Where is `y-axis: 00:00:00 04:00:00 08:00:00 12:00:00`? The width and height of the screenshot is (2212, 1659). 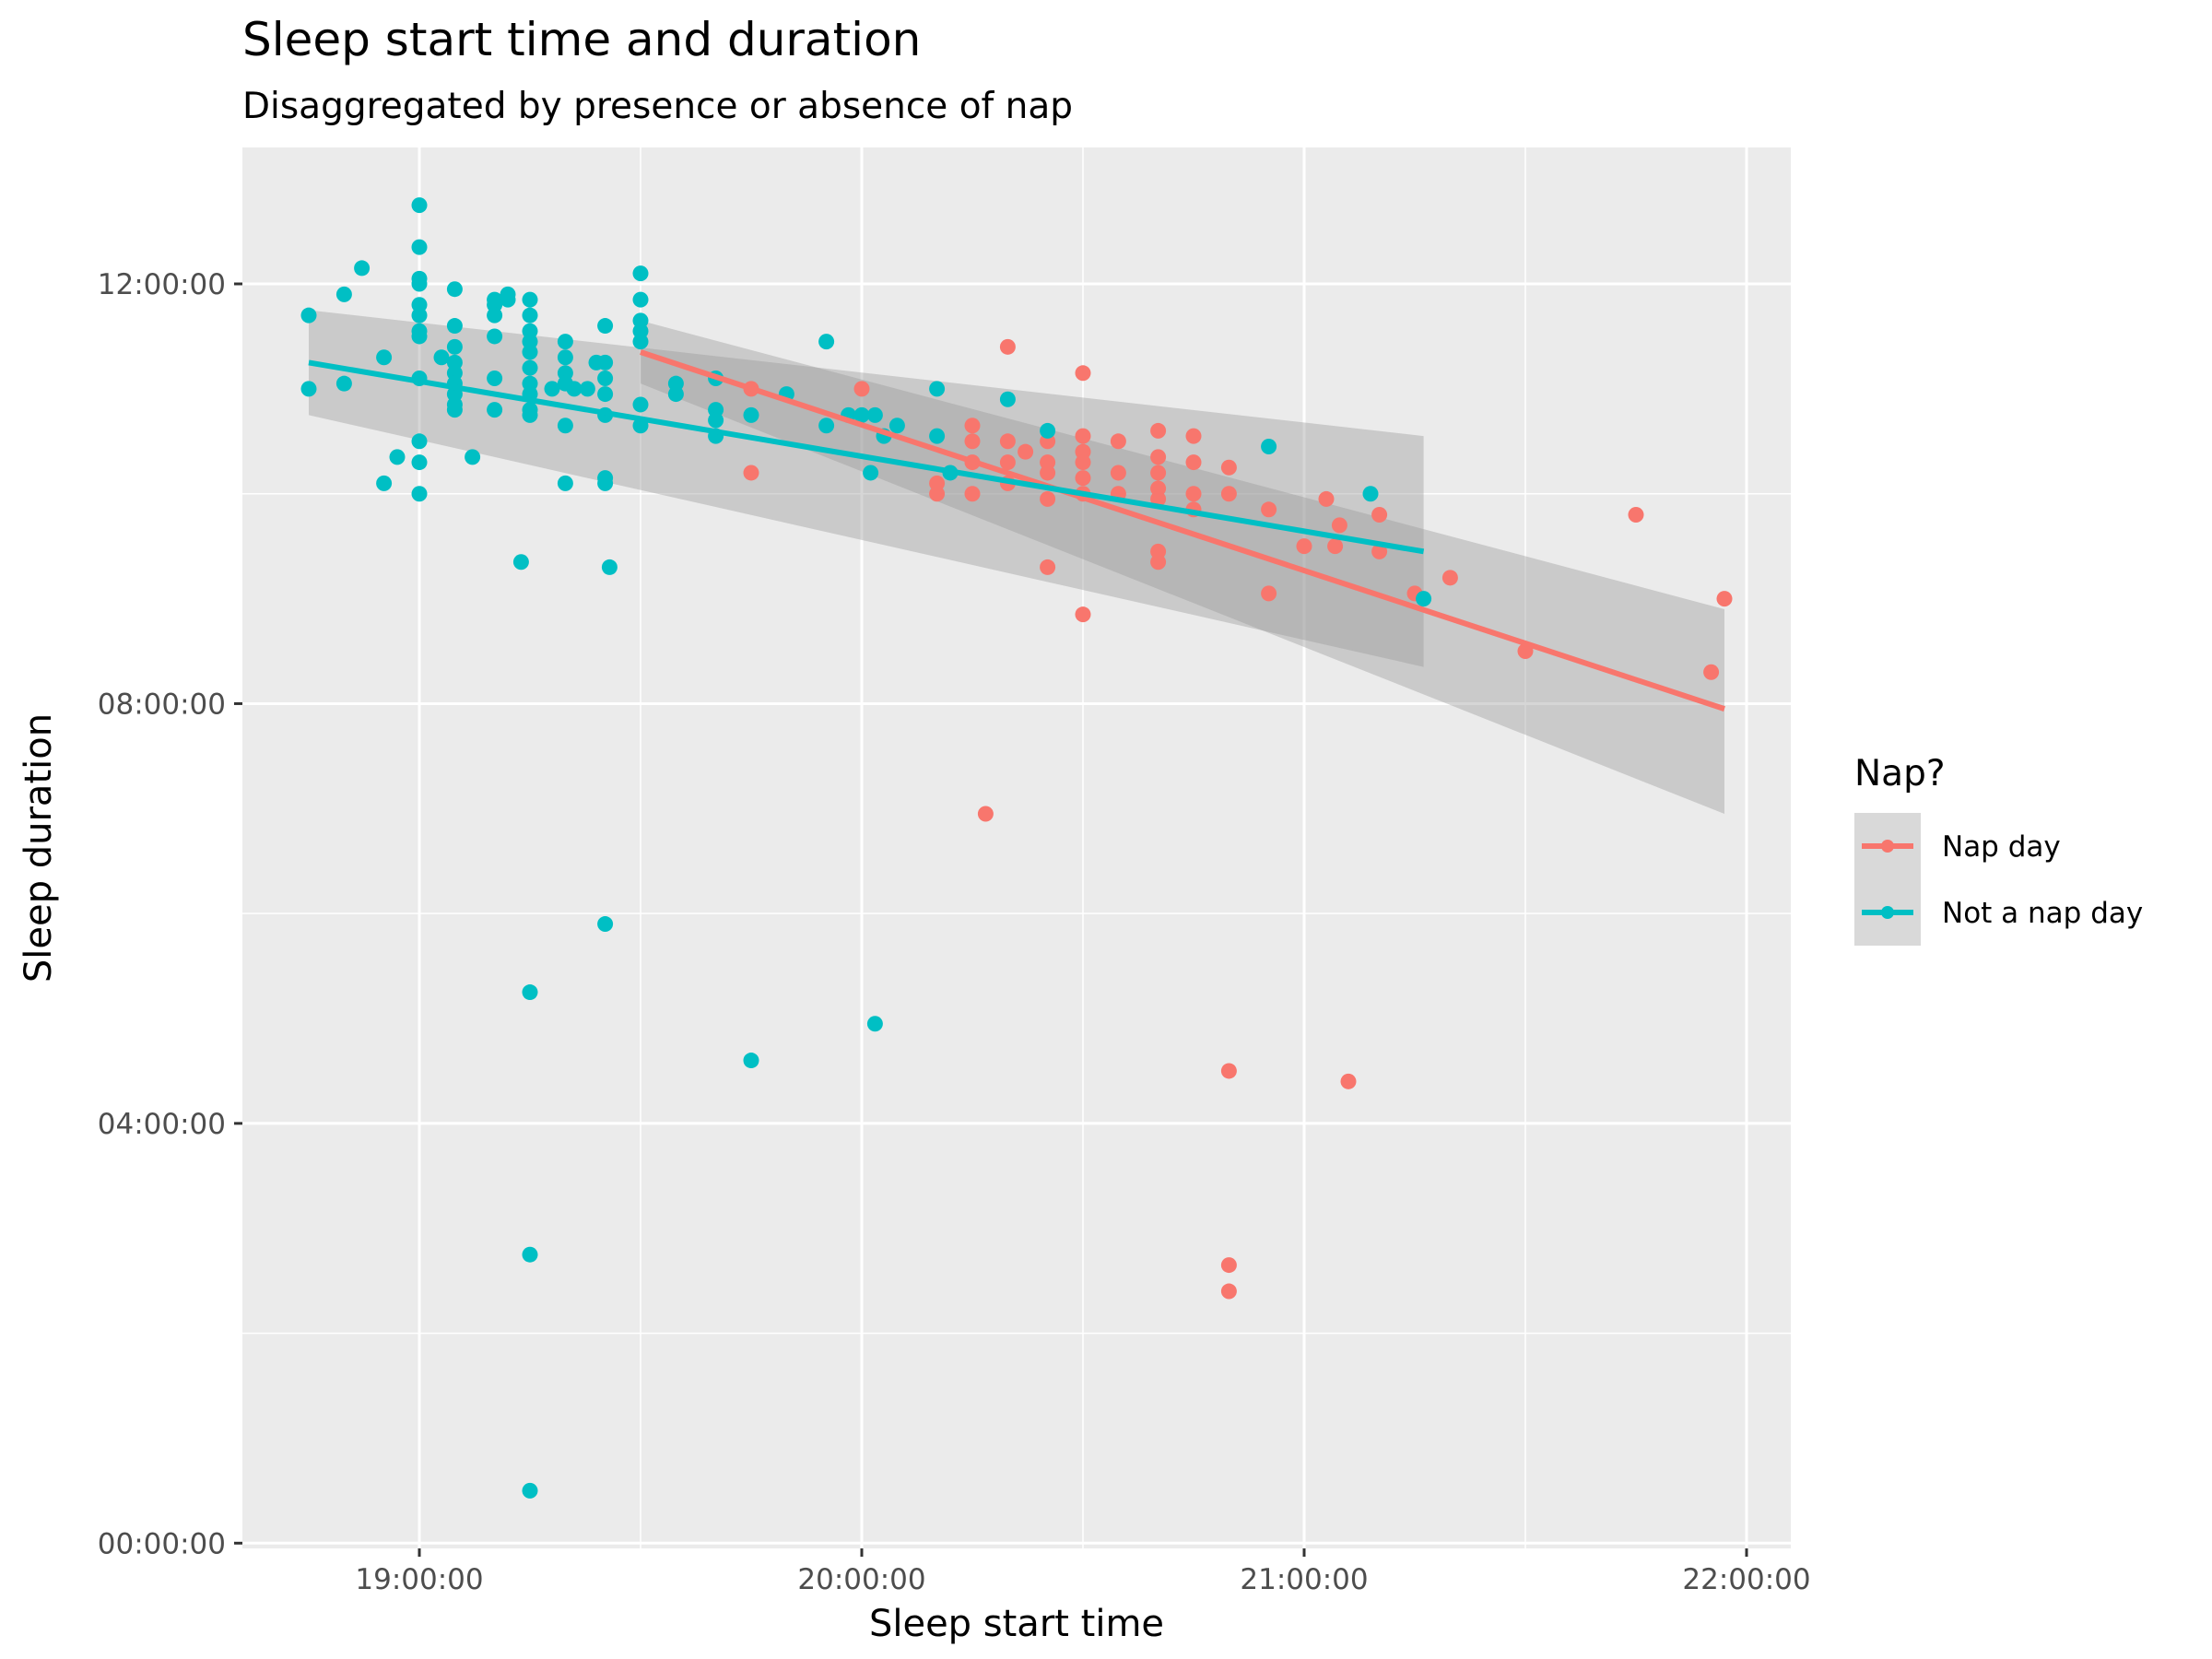 y-axis: 00:00:00 04:00:00 08:00:00 12:00:00 is located at coordinates (170, 914).